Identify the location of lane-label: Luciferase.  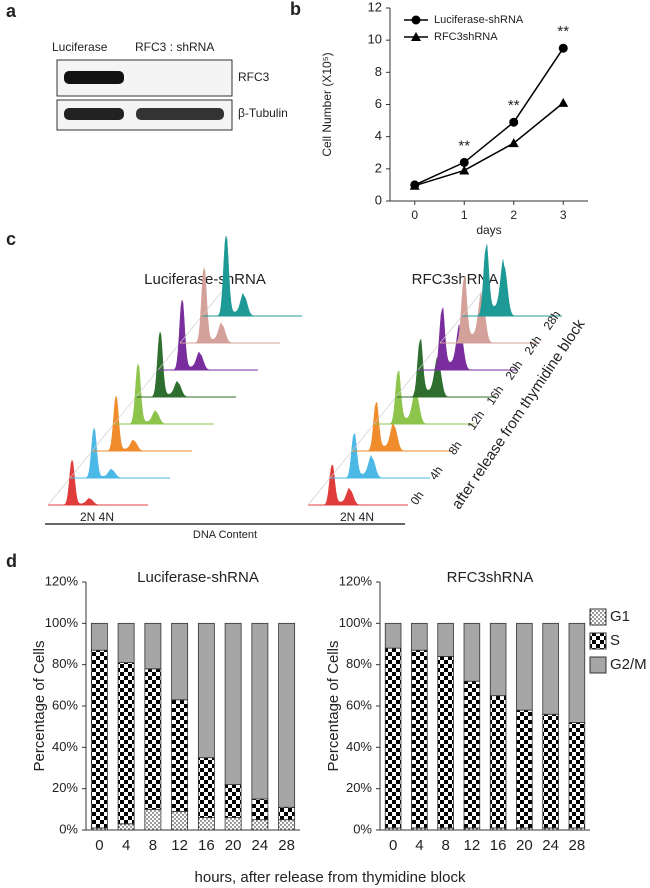
(80, 47).